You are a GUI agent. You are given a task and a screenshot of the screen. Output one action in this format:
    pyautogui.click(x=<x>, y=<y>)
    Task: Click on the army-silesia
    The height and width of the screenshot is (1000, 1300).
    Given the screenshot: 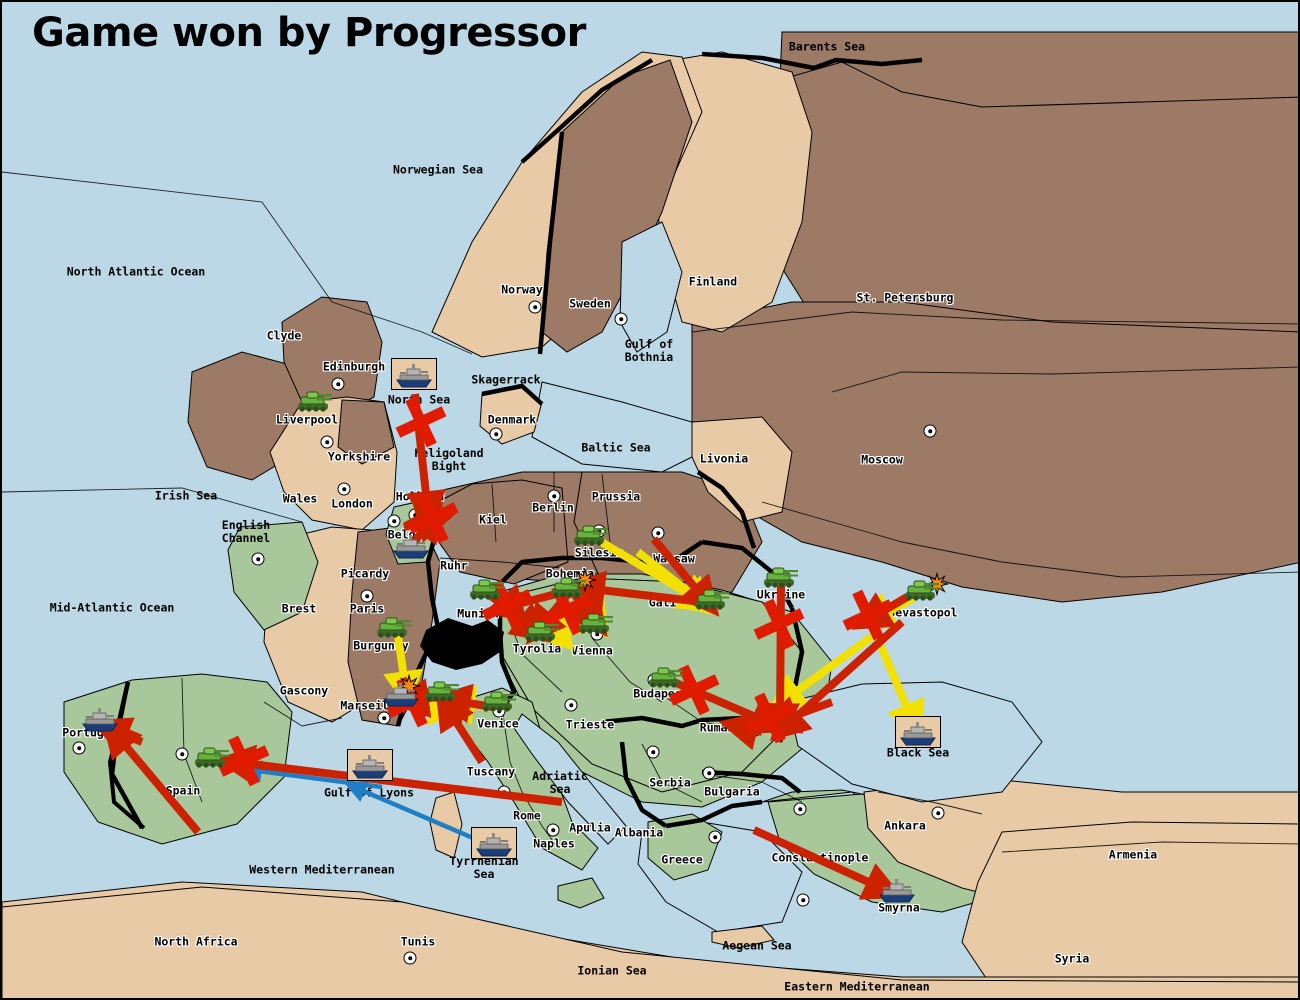 What is the action you would take?
    pyautogui.click(x=591, y=536)
    